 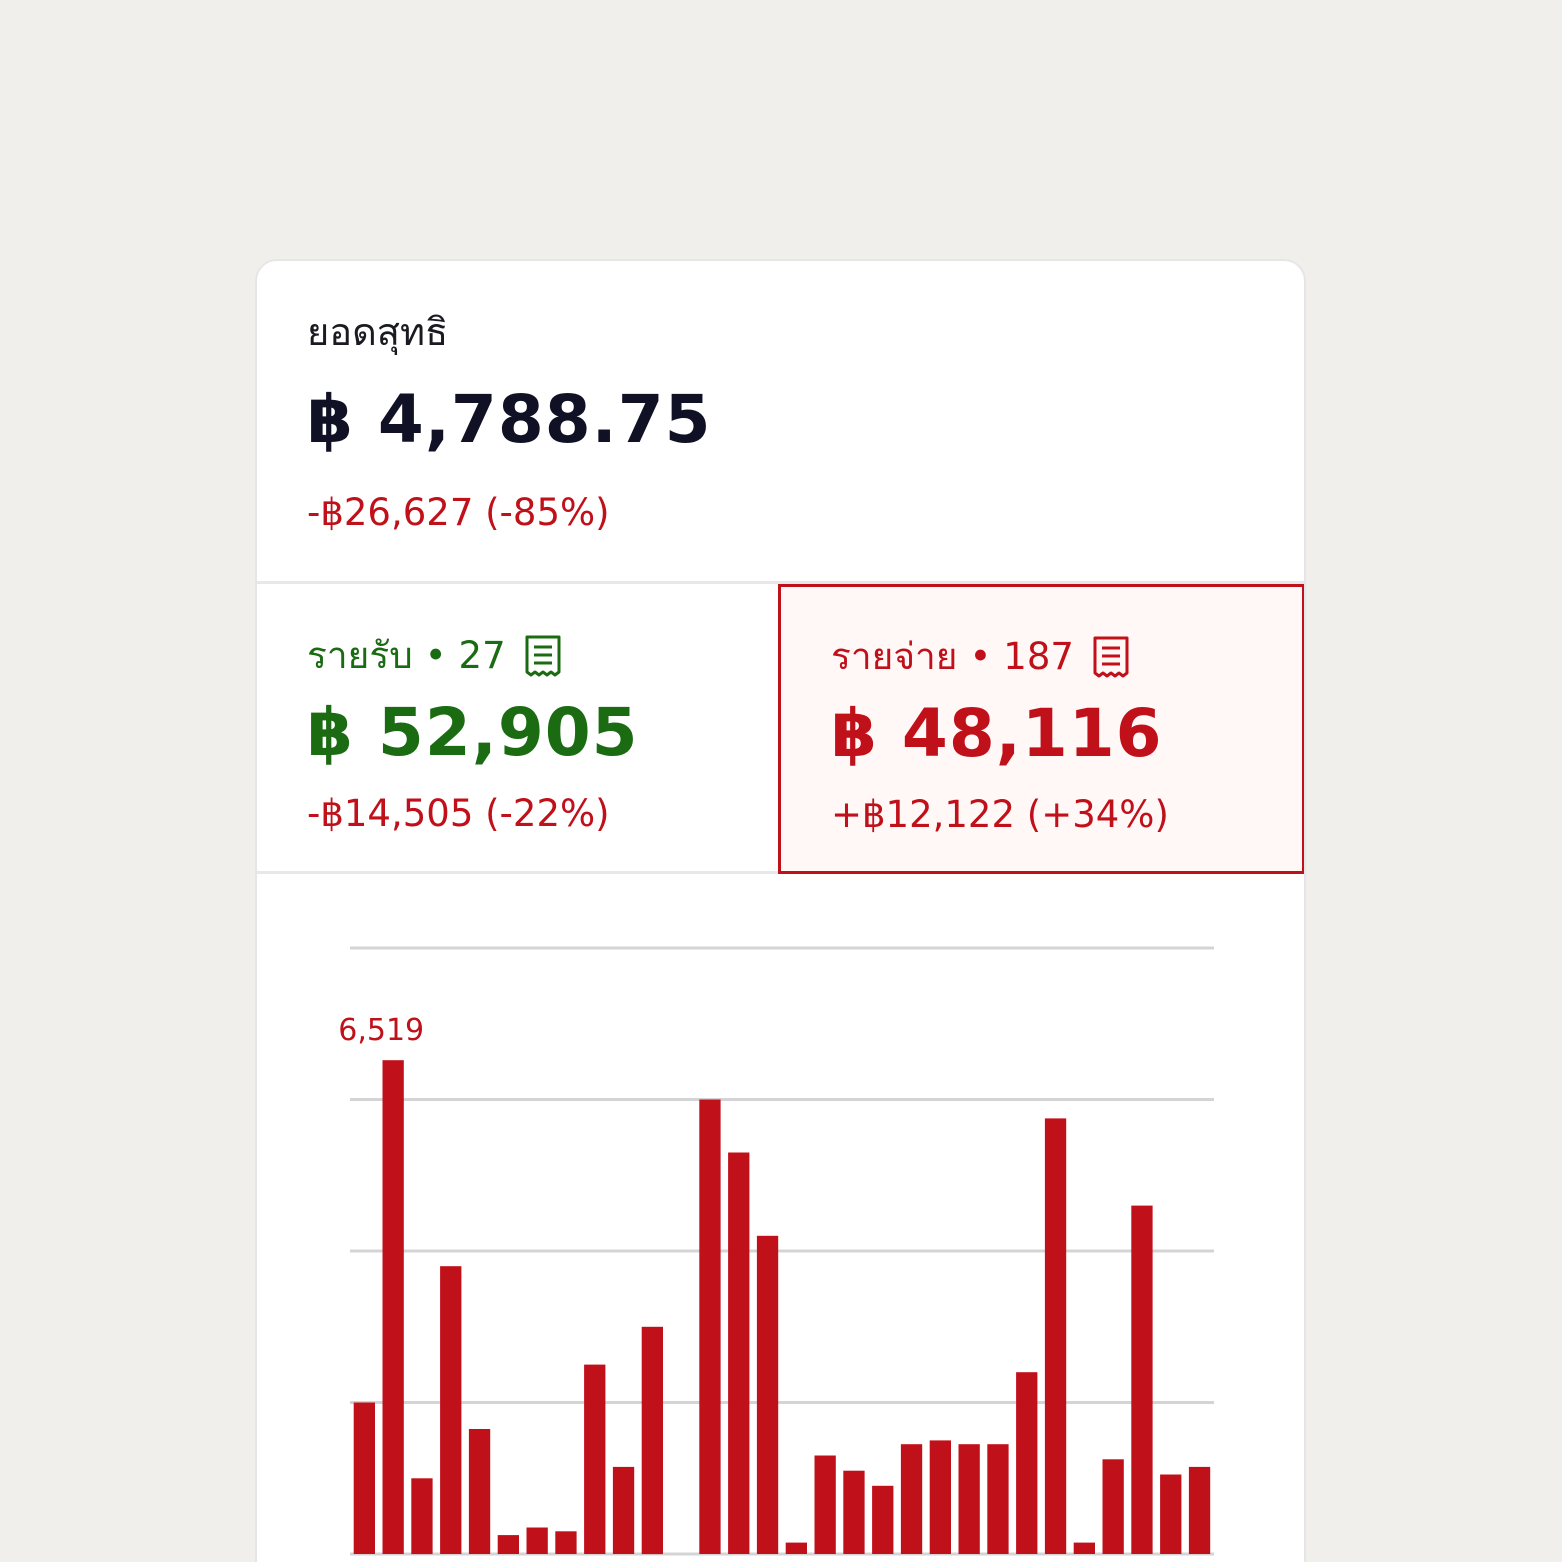 I want to click on expense-change: +฿12,122 (+34%), so click(x=1000, y=814).